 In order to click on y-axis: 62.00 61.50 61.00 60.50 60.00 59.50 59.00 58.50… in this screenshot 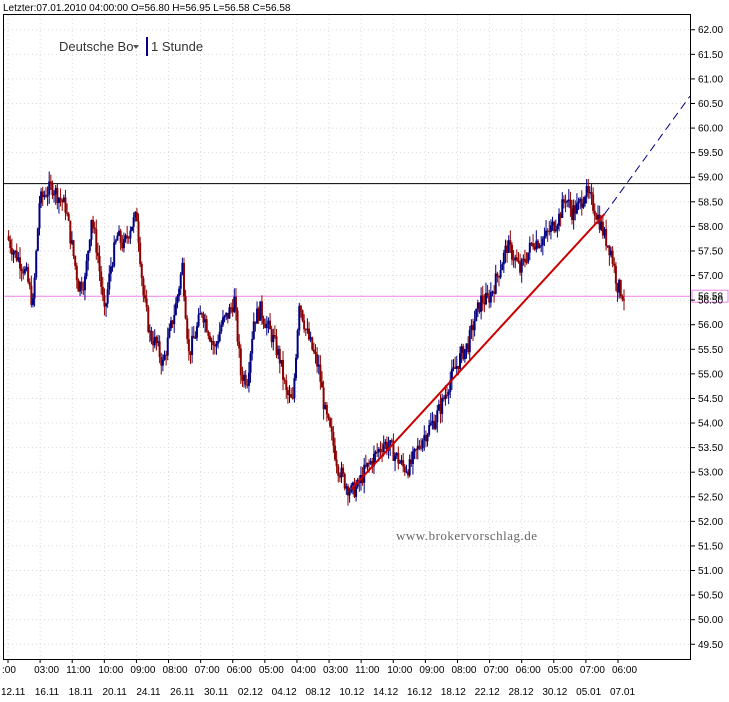, I will do `click(706, 338)`.